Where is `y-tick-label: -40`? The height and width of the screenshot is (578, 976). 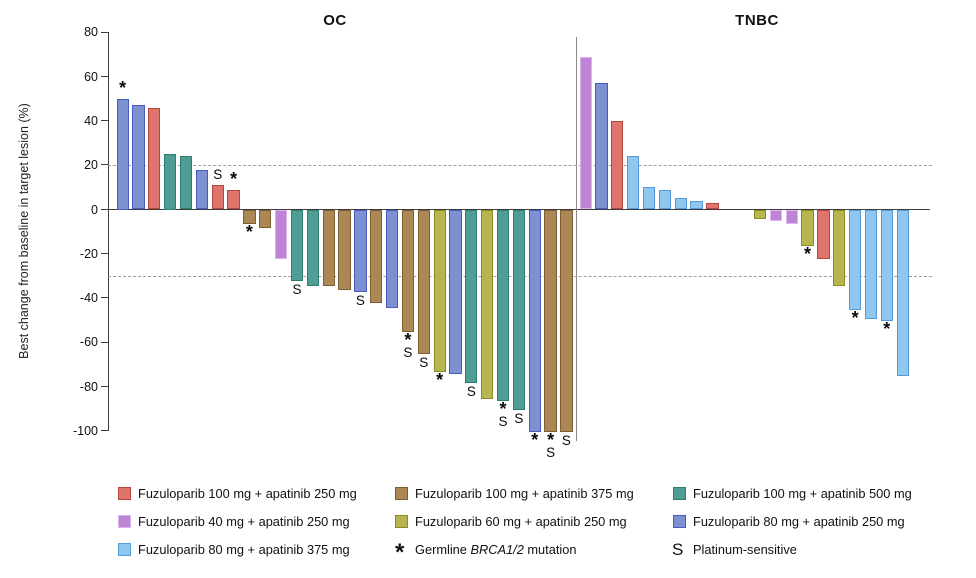 y-tick-label: -40 is located at coordinates (88, 298).